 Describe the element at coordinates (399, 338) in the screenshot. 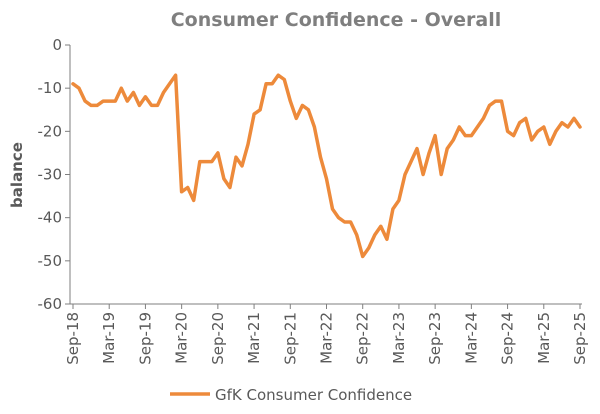

I see `x-tick-label: Mar-23` at that location.